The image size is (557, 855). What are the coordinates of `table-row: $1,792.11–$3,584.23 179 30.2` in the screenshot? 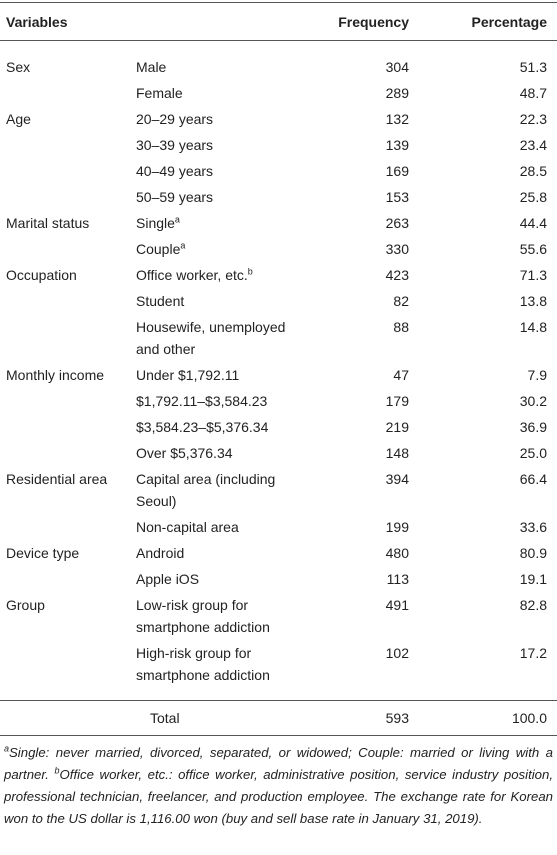 It's located at (278, 401).